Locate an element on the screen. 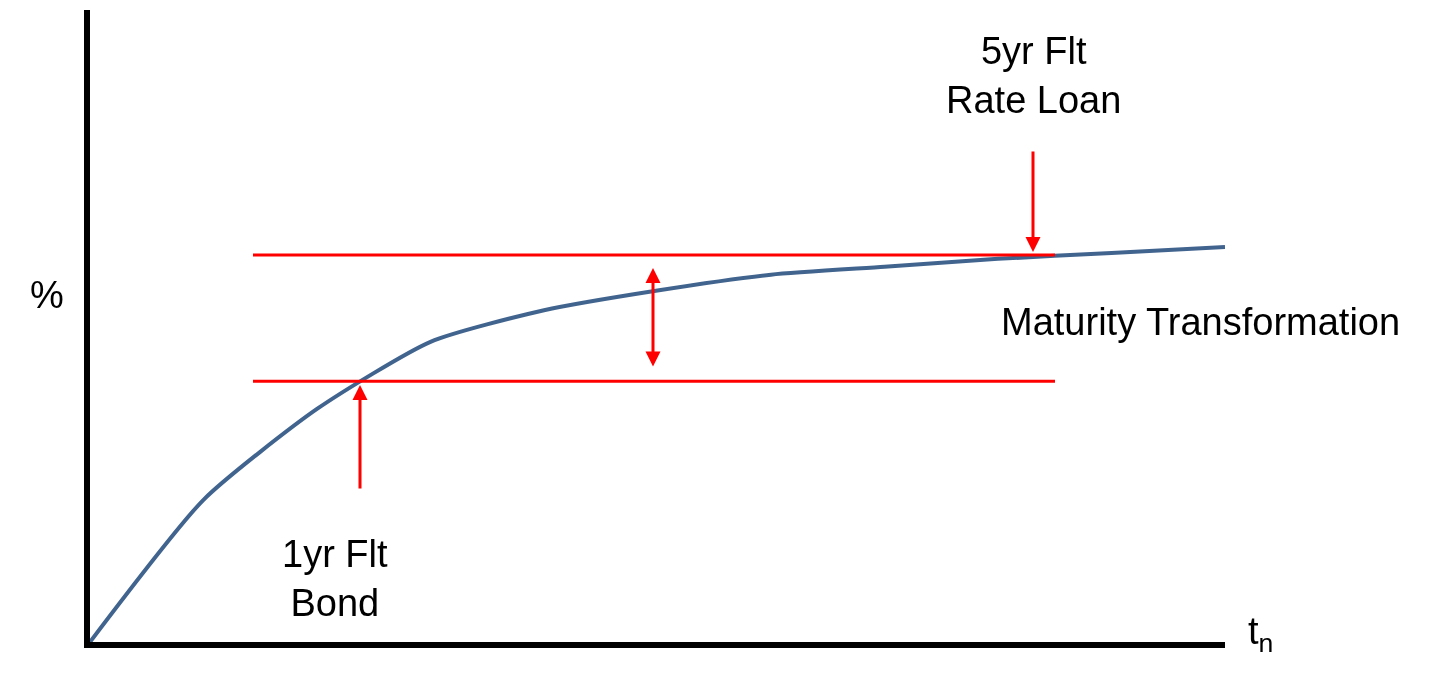 Image resolution: width=1456 pixels, height=693 pixels. x-axis-title: t$_{n}$ is located at coordinates (1261, 634).